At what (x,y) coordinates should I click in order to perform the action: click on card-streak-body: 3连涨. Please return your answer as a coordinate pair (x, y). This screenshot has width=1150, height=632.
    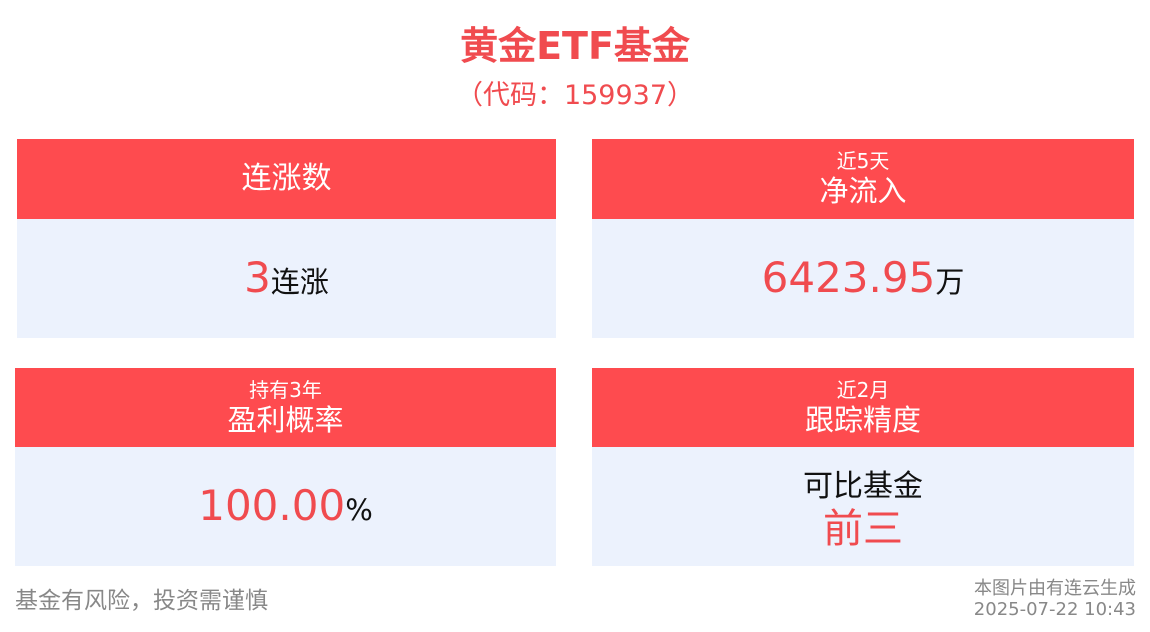
    Looking at the image, I should click on (286, 278).